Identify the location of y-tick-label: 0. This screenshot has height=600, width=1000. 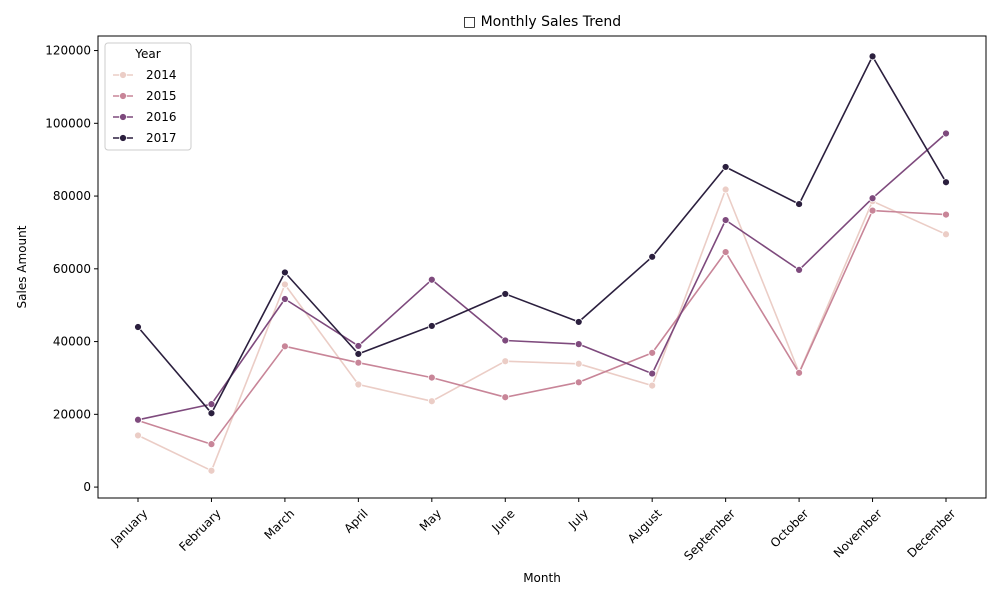
(87, 487).